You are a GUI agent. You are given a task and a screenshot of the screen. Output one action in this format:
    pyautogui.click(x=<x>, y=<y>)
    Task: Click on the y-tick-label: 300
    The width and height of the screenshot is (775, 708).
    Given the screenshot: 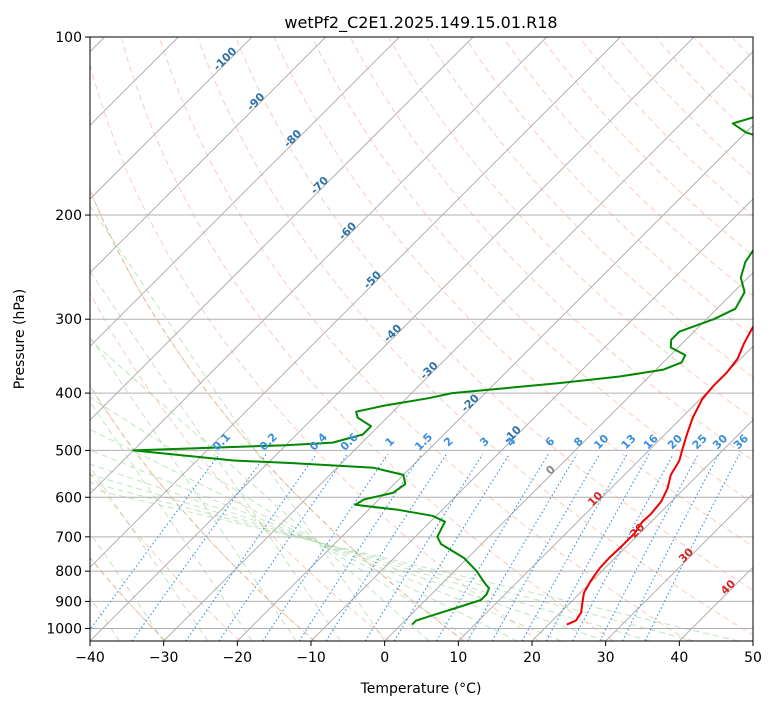 What is the action you would take?
    pyautogui.click(x=68, y=320)
    